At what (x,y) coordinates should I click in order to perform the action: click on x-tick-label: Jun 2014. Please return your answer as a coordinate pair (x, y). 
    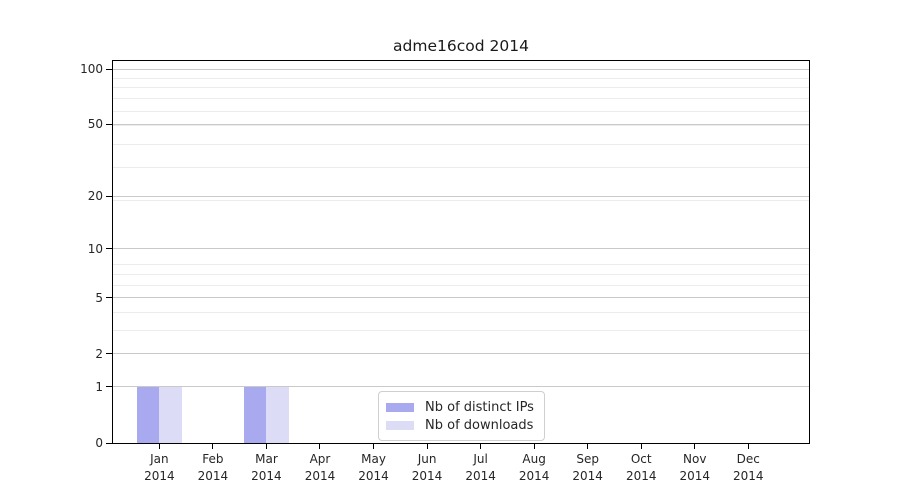
    Looking at the image, I should click on (427, 468).